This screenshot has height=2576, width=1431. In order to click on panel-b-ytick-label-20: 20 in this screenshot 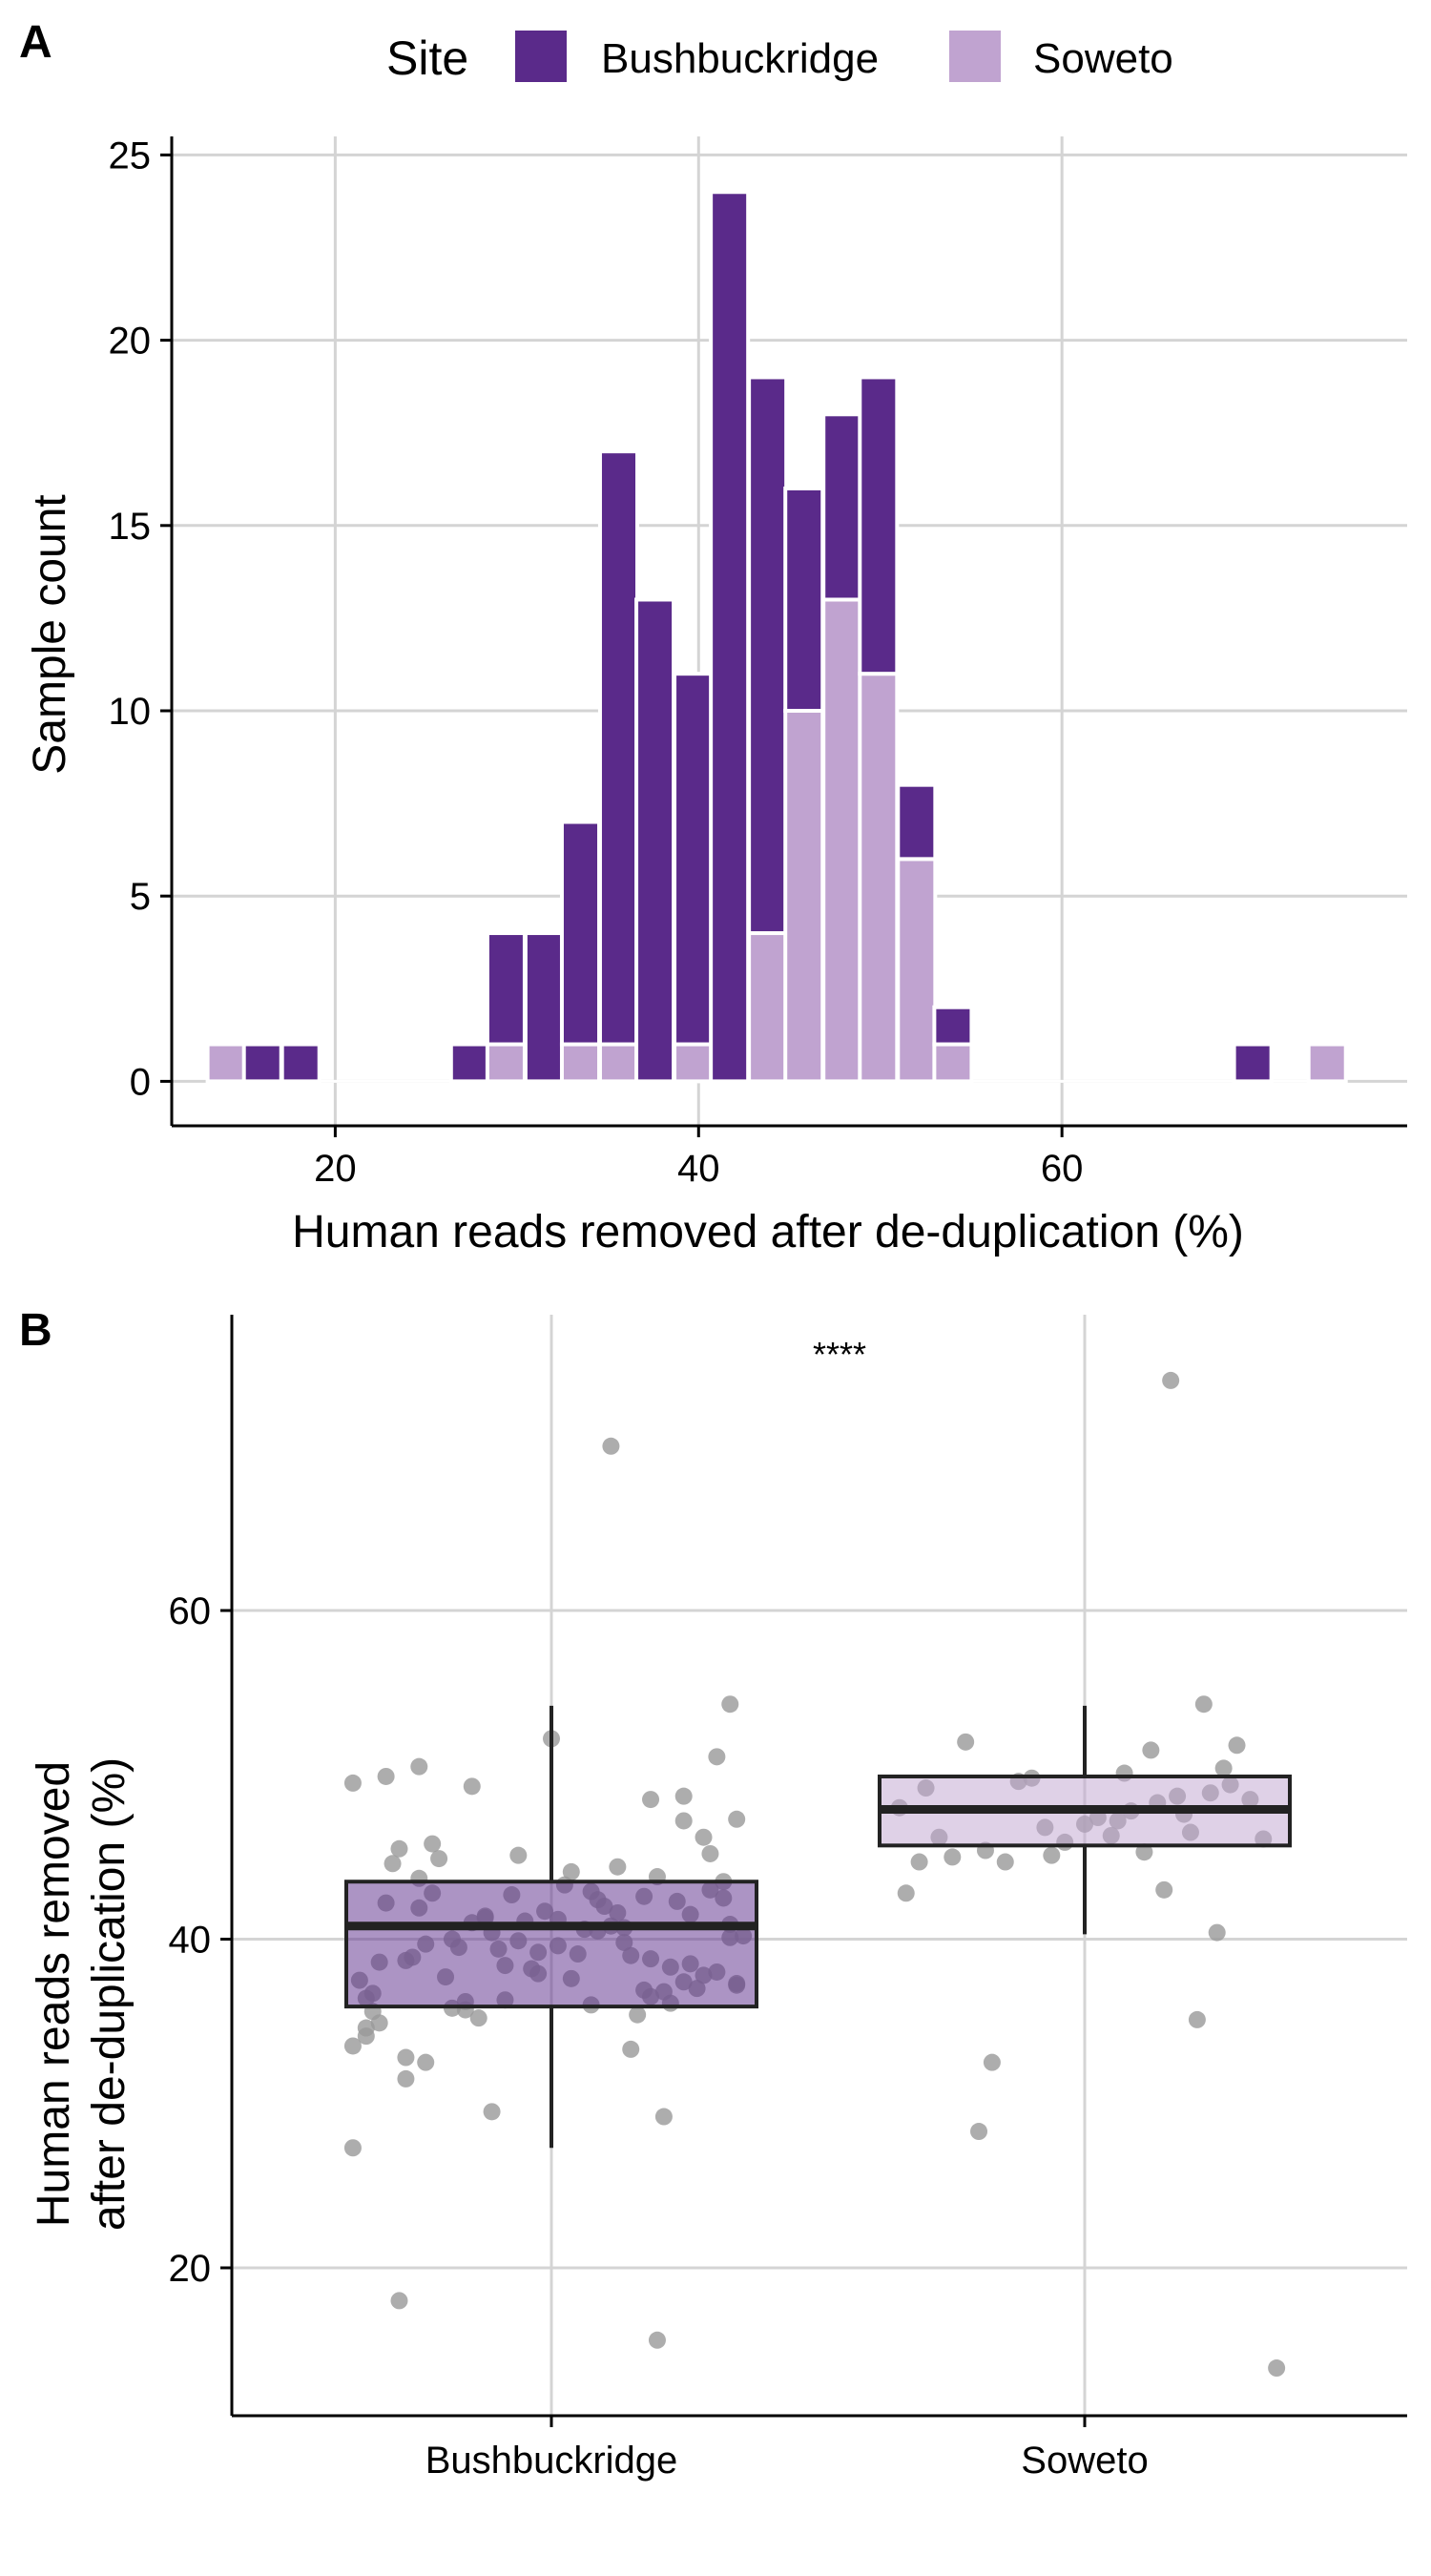, I will do `click(191, 2269)`.